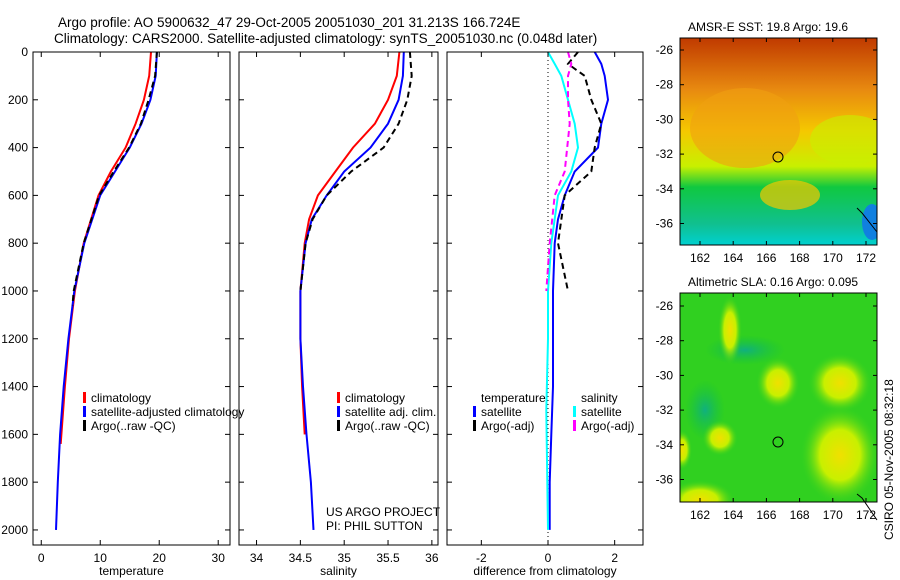 This screenshot has height=580, width=900. Describe the element at coordinates (167, 412) in the screenshot. I see `legend-label: satellite-adjusted climatology` at that location.